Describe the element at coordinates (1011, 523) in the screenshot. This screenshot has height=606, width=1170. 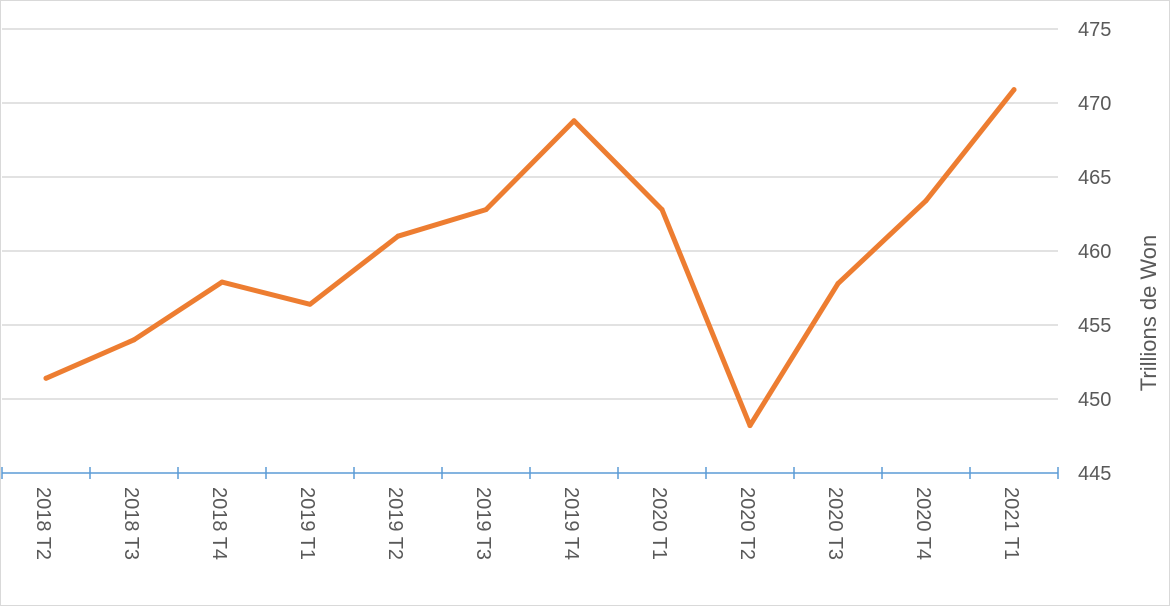
I see `x-tick-label: 2021 T1` at that location.